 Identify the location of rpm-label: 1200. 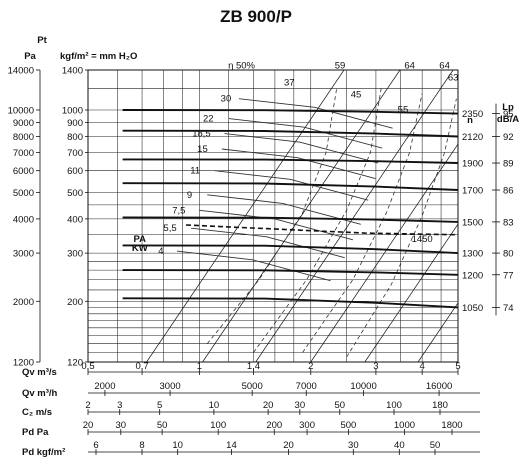
(472, 275).